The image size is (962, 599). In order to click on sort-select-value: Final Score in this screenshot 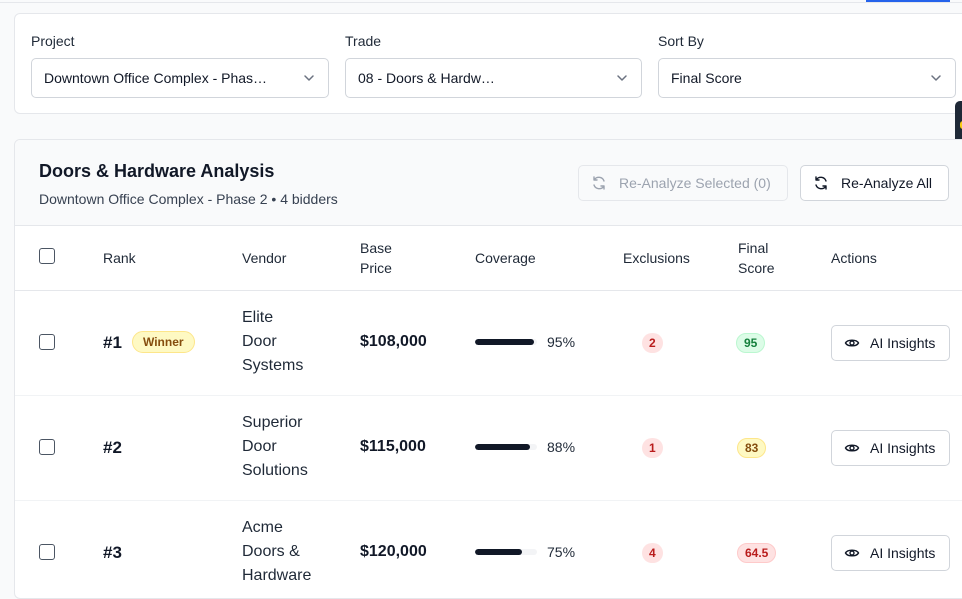, I will do `click(706, 78)`.